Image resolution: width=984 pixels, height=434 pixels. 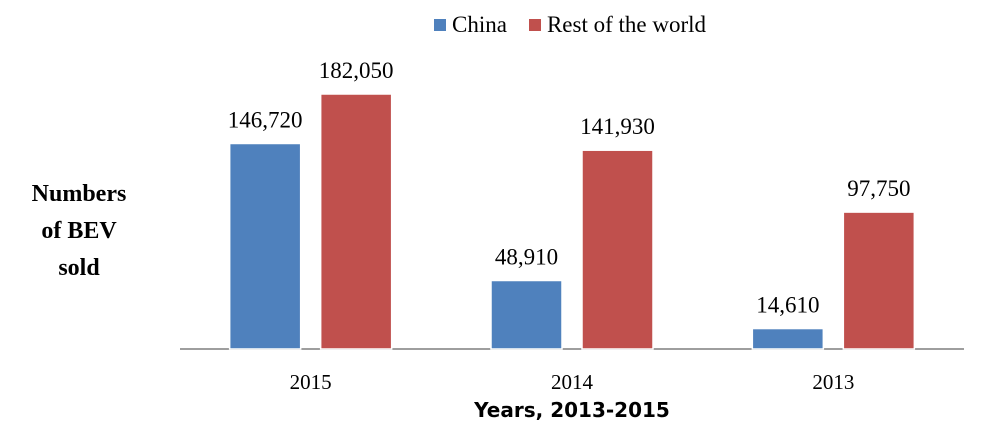 What do you see at coordinates (356, 221) in the screenshot?
I see `bar-rest-of-world-2015` at bounding box center [356, 221].